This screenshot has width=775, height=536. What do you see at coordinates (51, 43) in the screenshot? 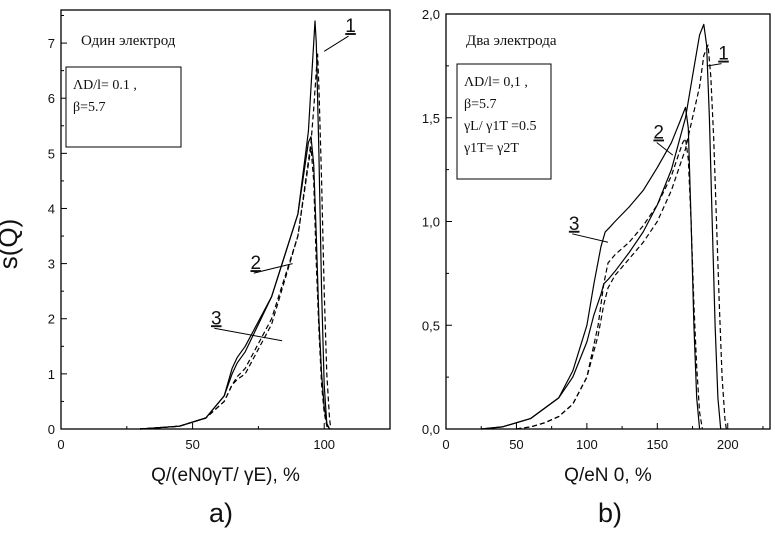
I see `y-tick-label: 7` at bounding box center [51, 43].